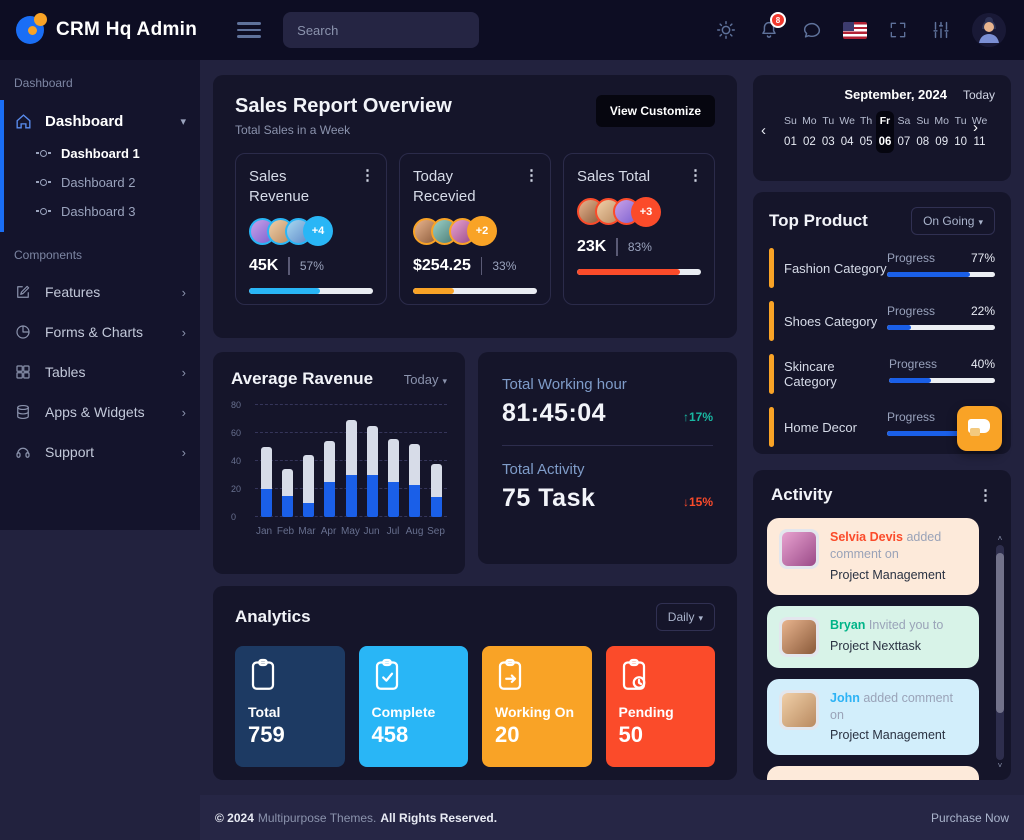 The width and height of the screenshot is (1024, 840). What do you see at coordinates (726, 30) in the screenshot?
I see `theme-sun-icon` at bounding box center [726, 30].